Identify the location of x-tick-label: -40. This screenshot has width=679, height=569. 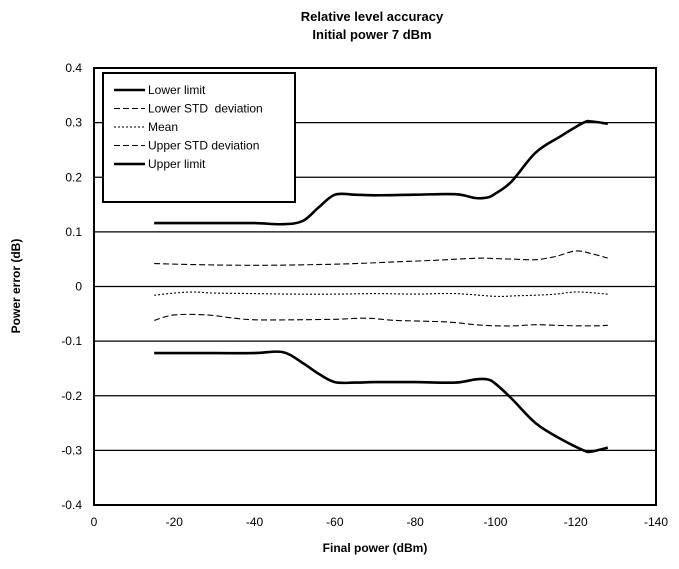
(255, 522).